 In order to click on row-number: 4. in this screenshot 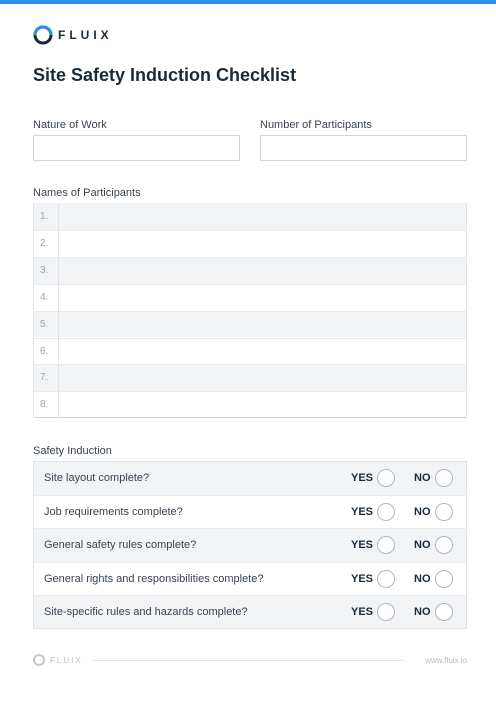, I will do `click(44, 297)`.